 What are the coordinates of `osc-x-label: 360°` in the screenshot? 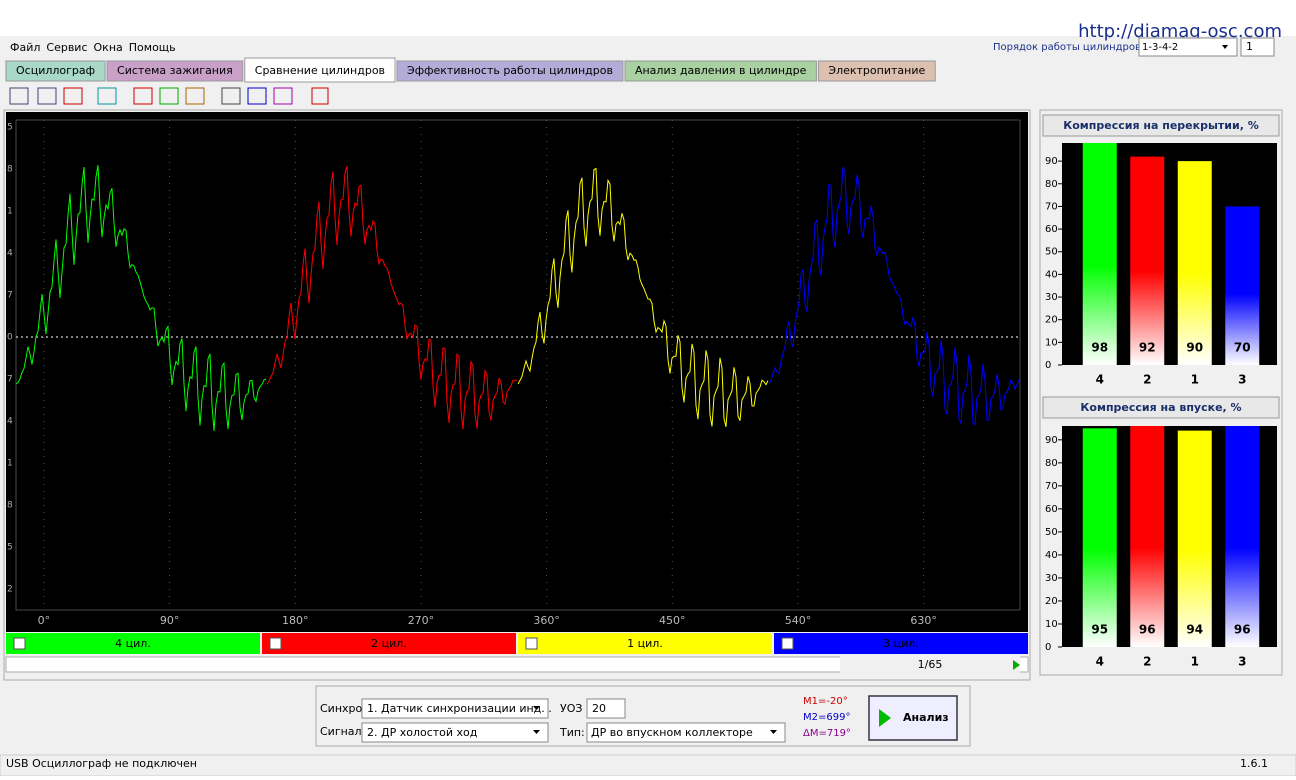 It's located at (546, 620).